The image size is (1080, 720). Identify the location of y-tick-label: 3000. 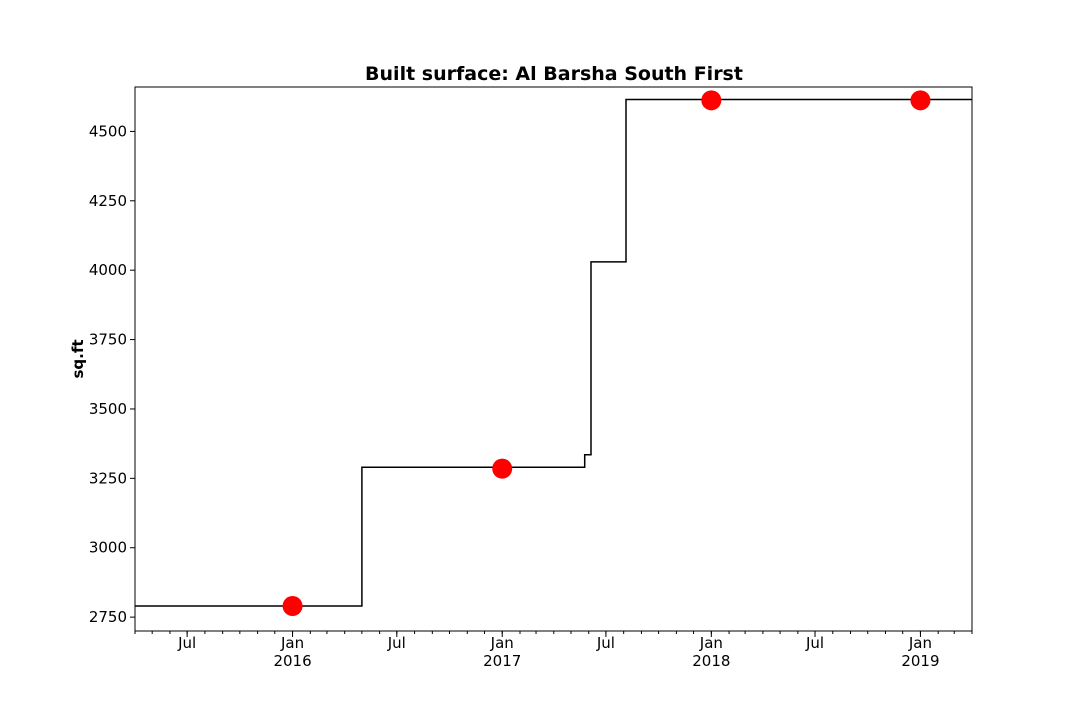
(108, 548).